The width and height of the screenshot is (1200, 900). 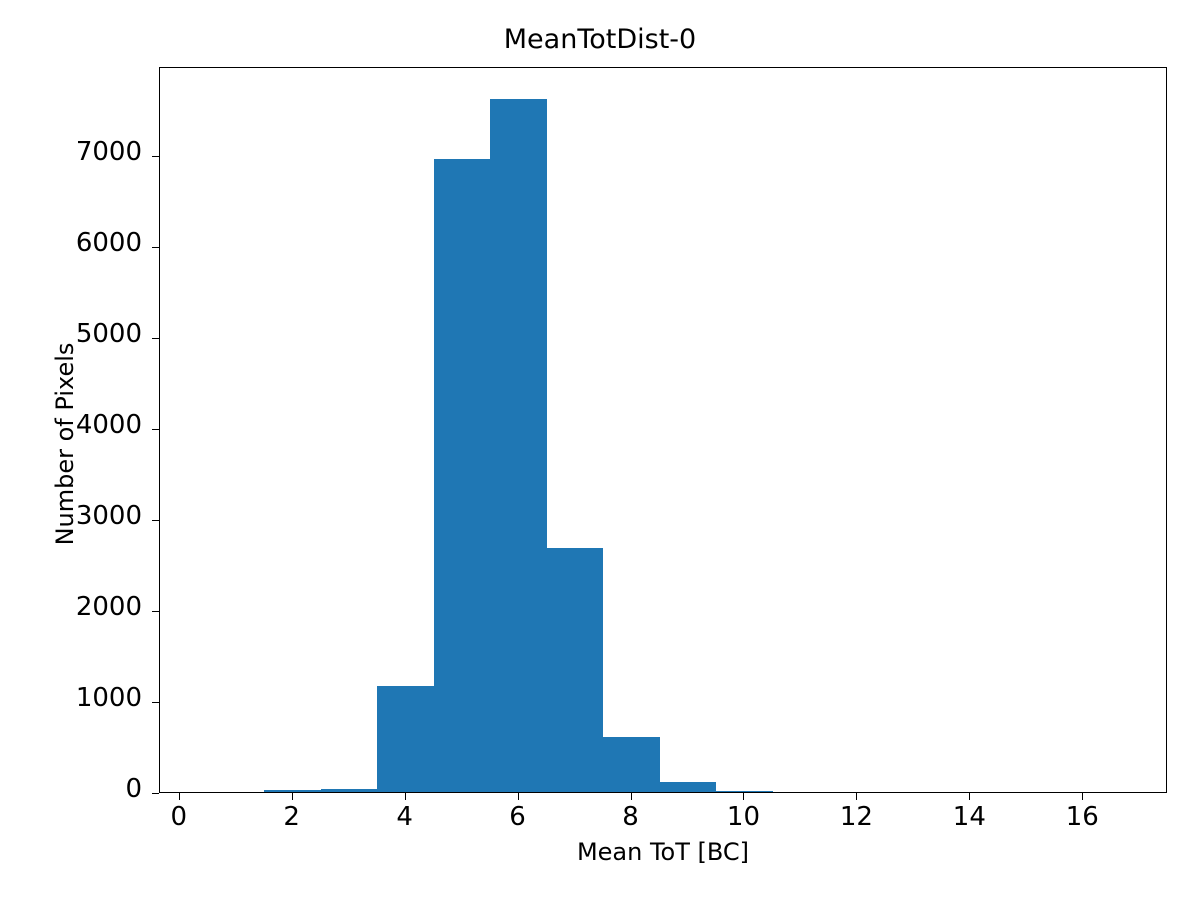 I want to click on x-tick-label: 14, so click(x=969, y=817).